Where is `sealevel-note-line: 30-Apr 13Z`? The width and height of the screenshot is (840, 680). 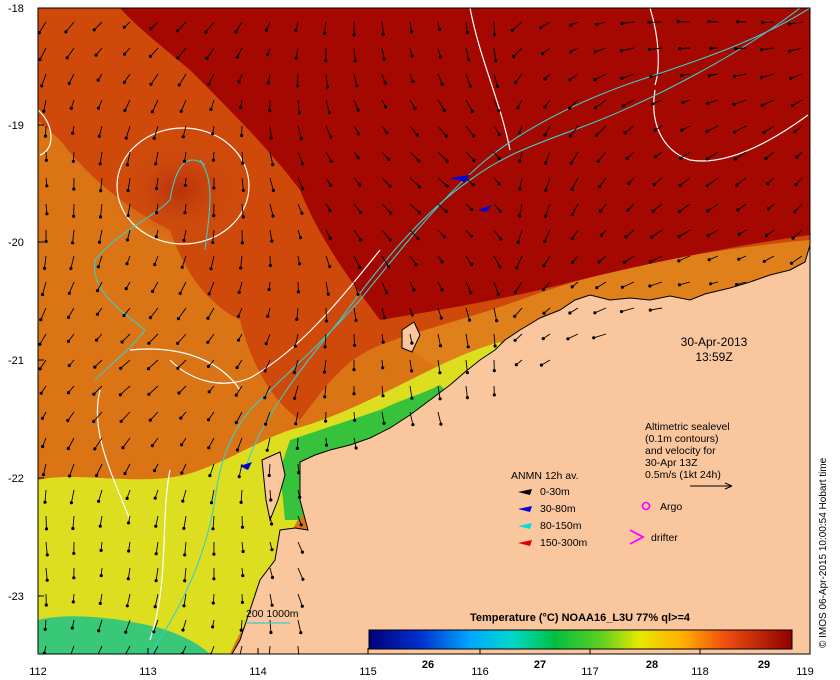 sealevel-note-line: 30-Apr 13Z is located at coordinates (671, 463).